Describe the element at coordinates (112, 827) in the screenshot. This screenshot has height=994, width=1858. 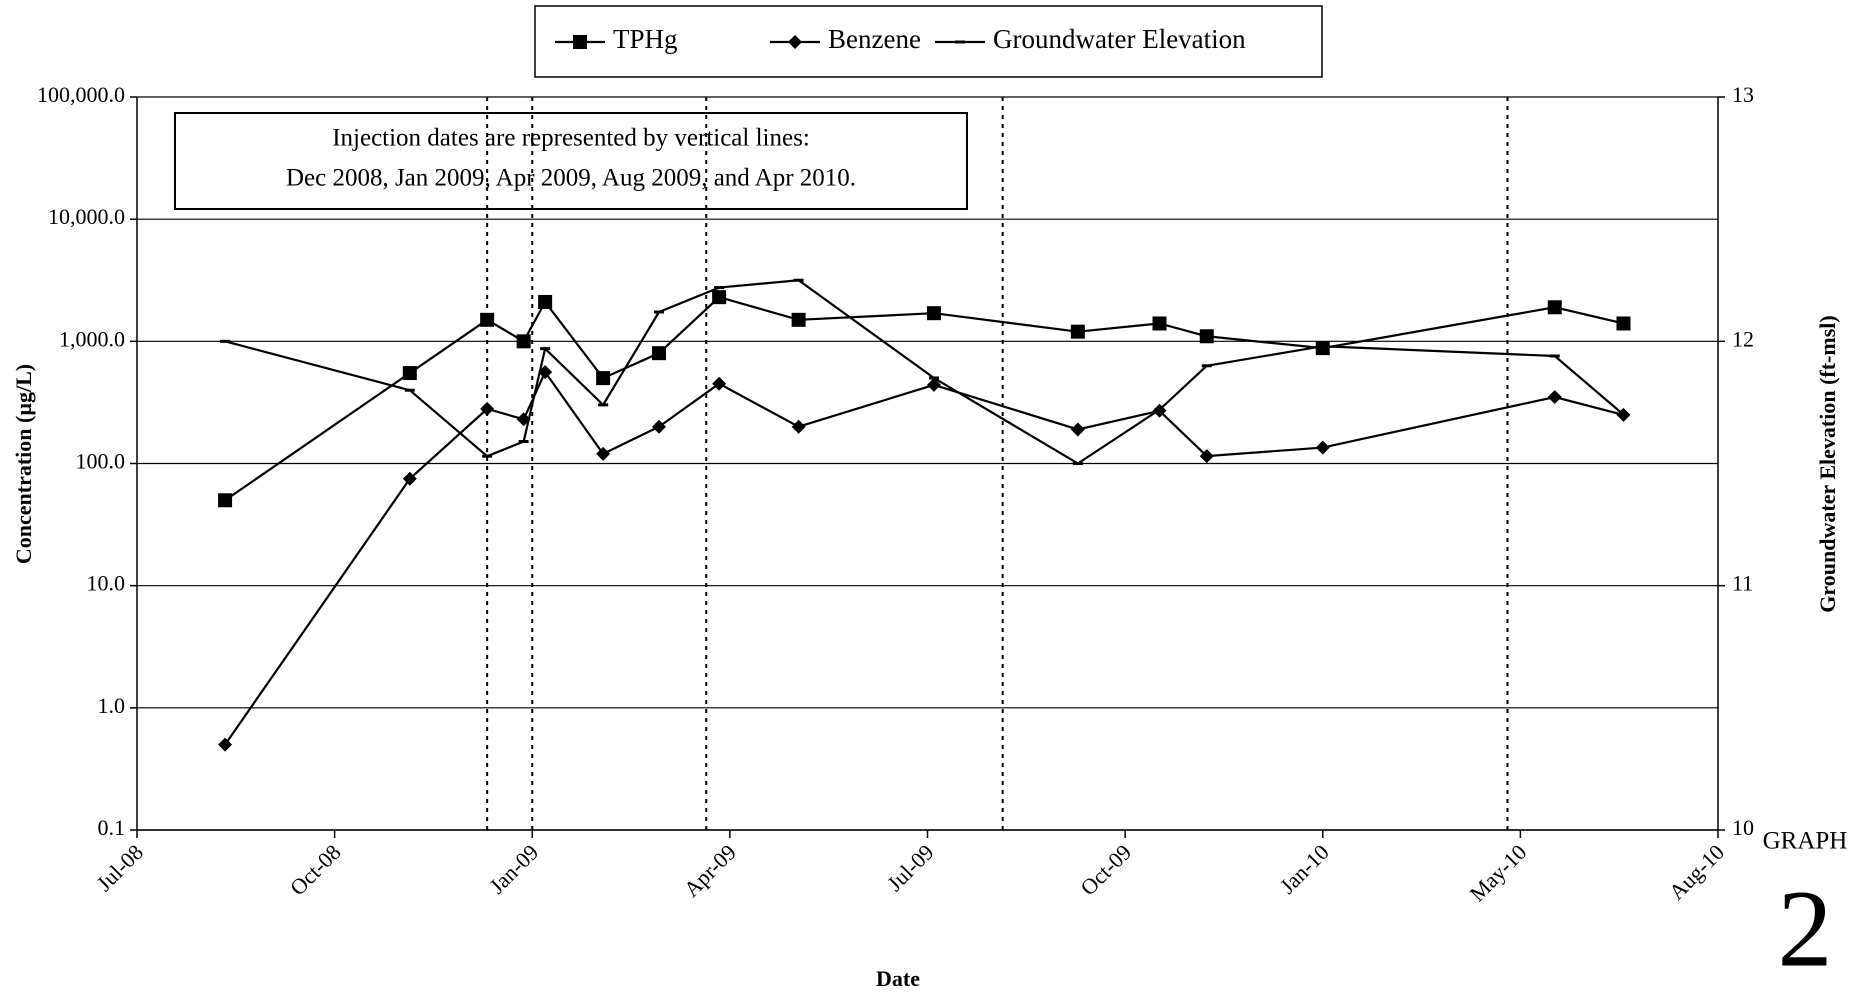
I see `y-tick-label: 0.1` at that location.